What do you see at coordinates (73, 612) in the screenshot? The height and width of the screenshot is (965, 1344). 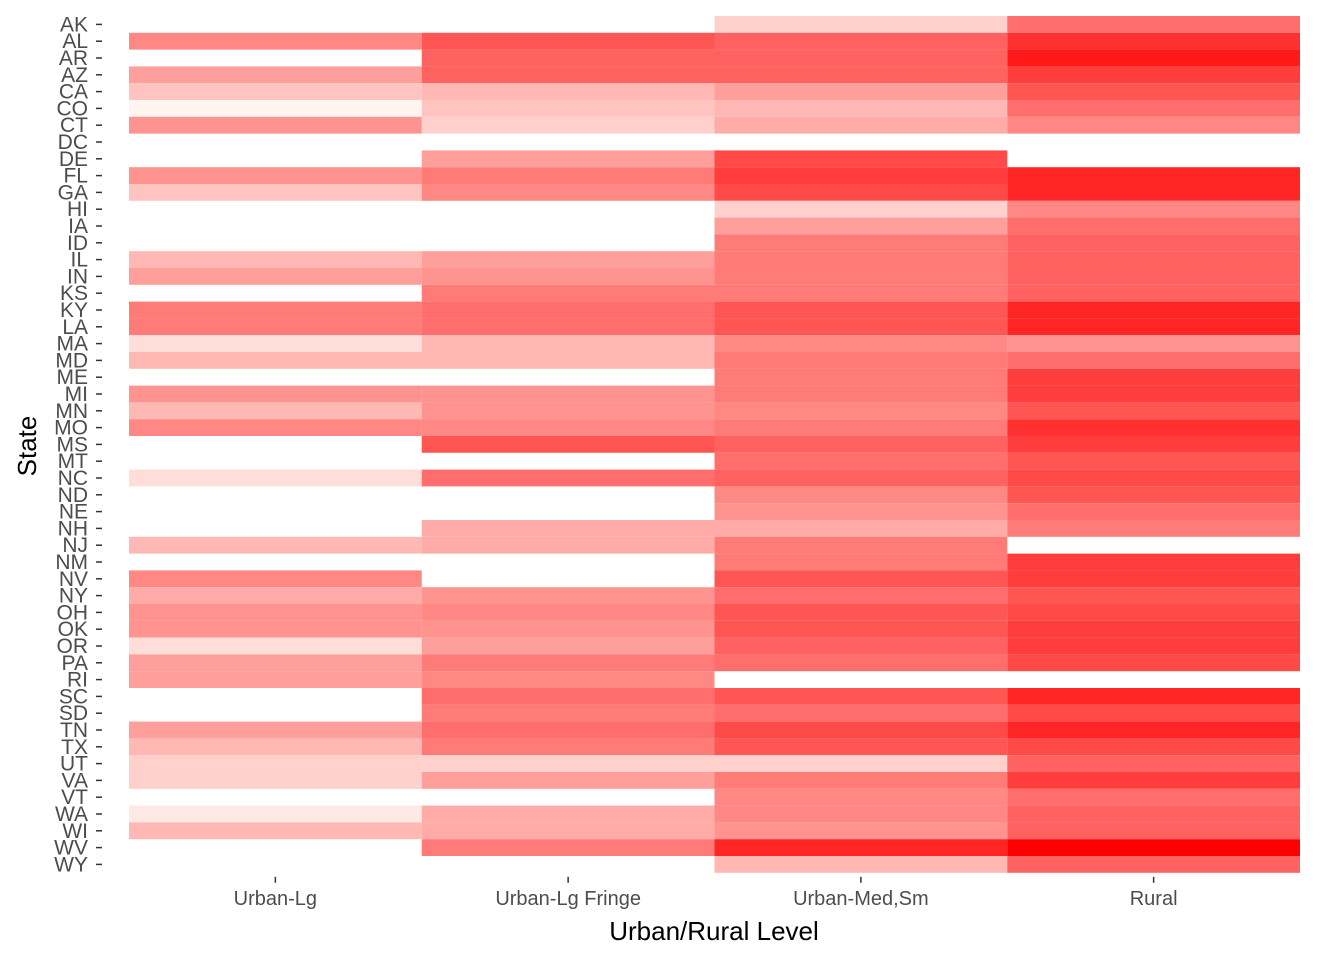 I see `y-tick-label: OH` at bounding box center [73, 612].